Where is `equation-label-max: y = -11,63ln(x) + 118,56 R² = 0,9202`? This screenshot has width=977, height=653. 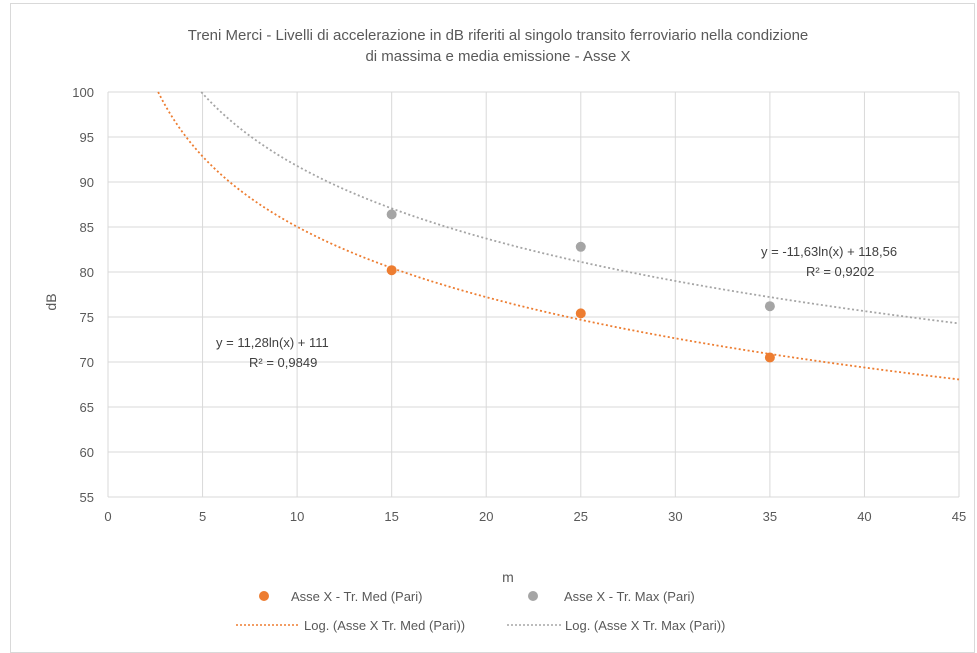
equation-label-max: y = -11,63ln(x) + 118,56 R² = 0,9202 is located at coordinates (829, 261).